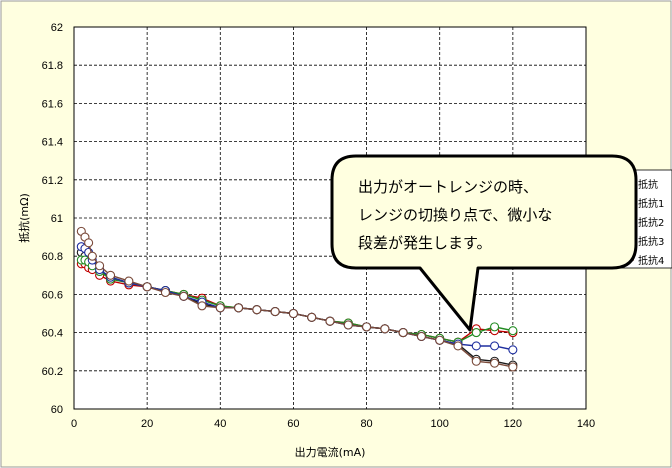  Describe the element at coordinates (586, 424) in the screenshot. I see `x-tick-label: 140` at that location.